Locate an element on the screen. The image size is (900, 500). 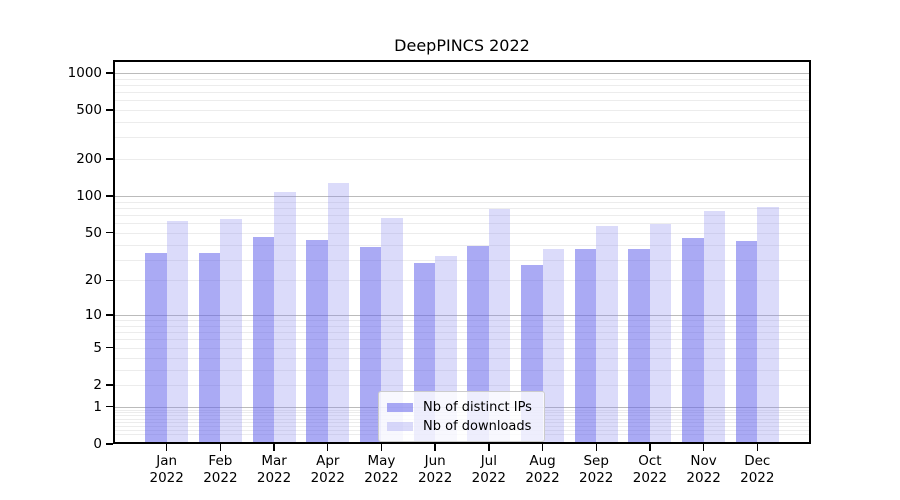
bar-nb-of-distinct-ips-nov is located at coordinates (693, 340).